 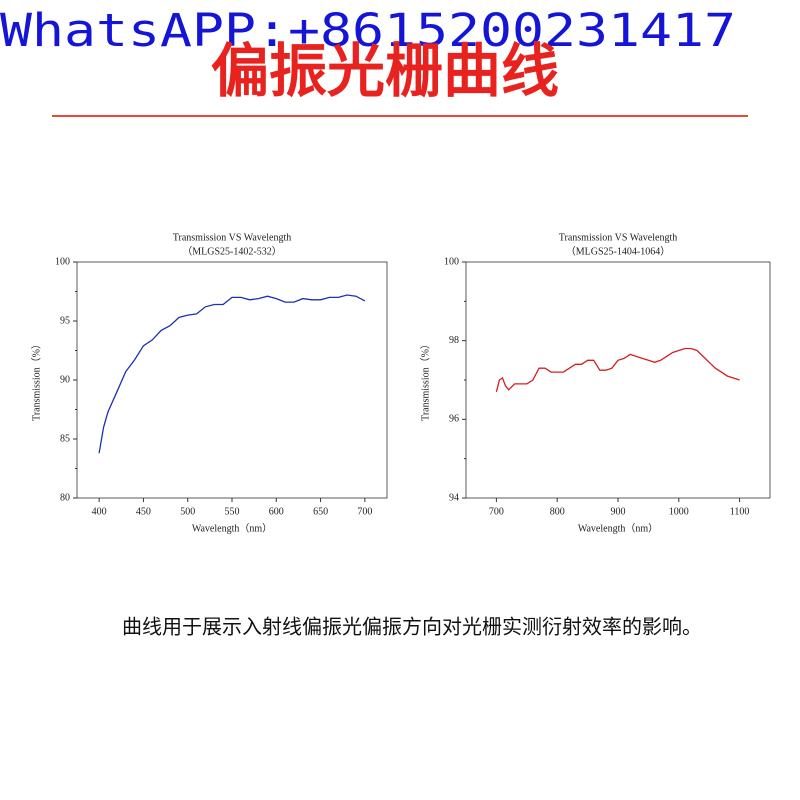 I want to click on chart-subtitle: （MLGS25-1404-1064）, so click(x=618, y=251).